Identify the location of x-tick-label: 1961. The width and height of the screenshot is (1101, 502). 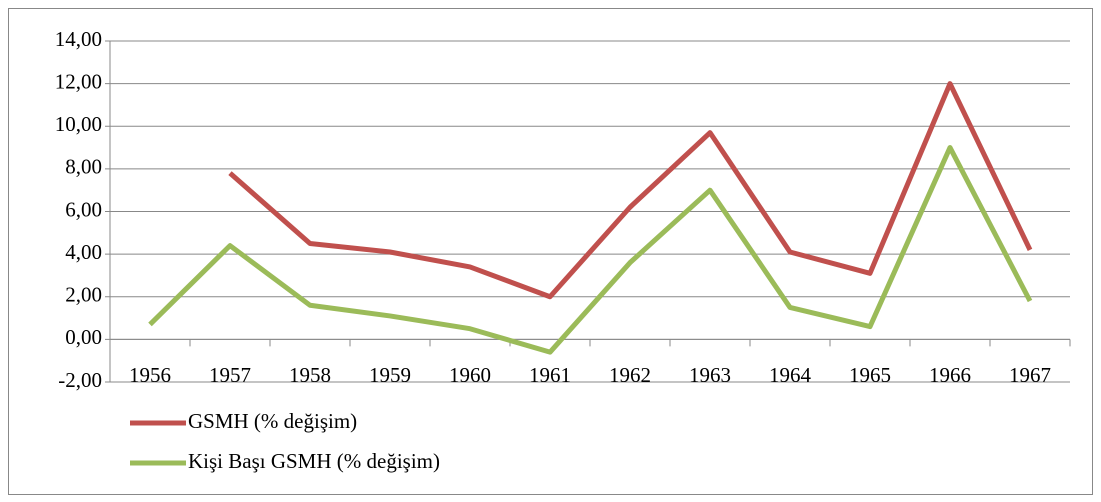
(550, 375).